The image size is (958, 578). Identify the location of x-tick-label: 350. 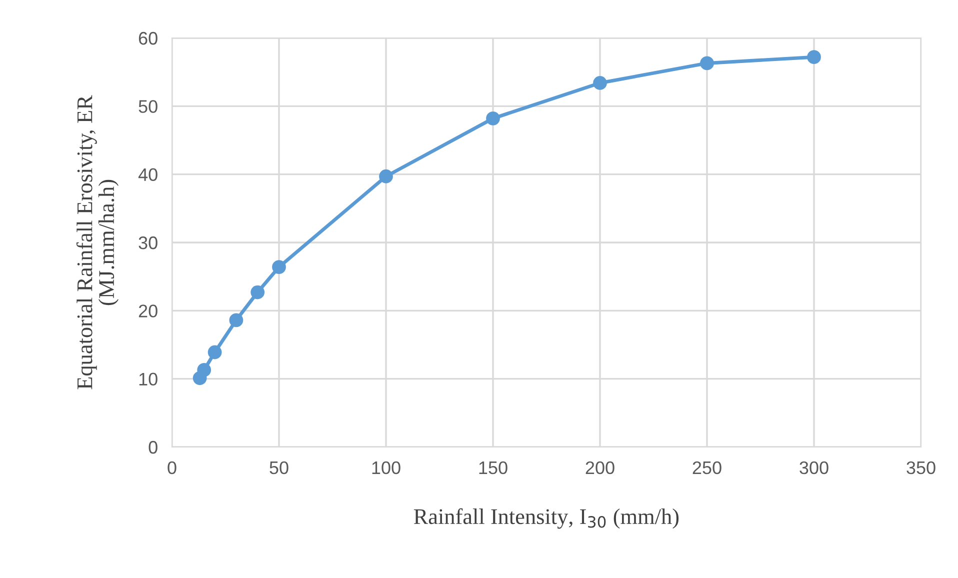
(921, 467).